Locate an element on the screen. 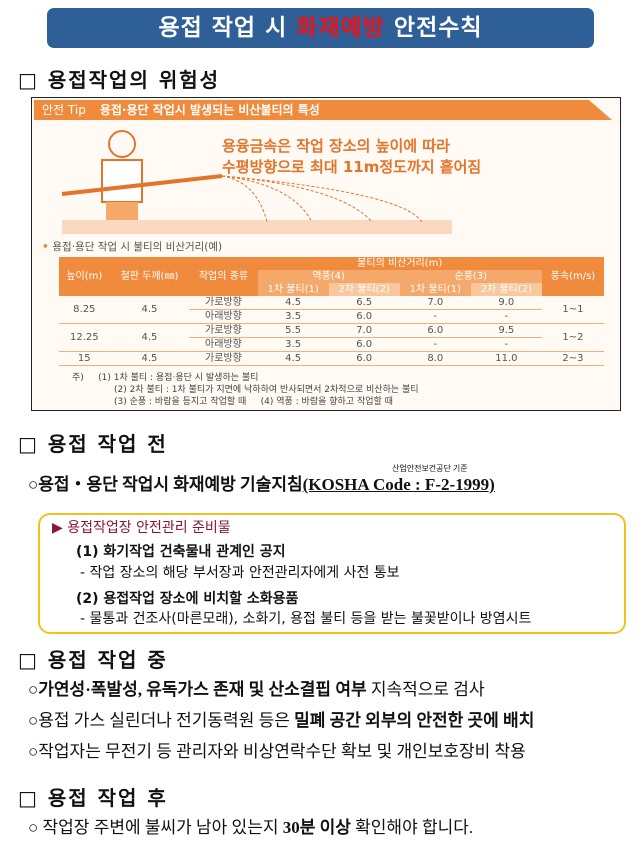  cell-wind: 2~3 is located at coordinates (572, 358).